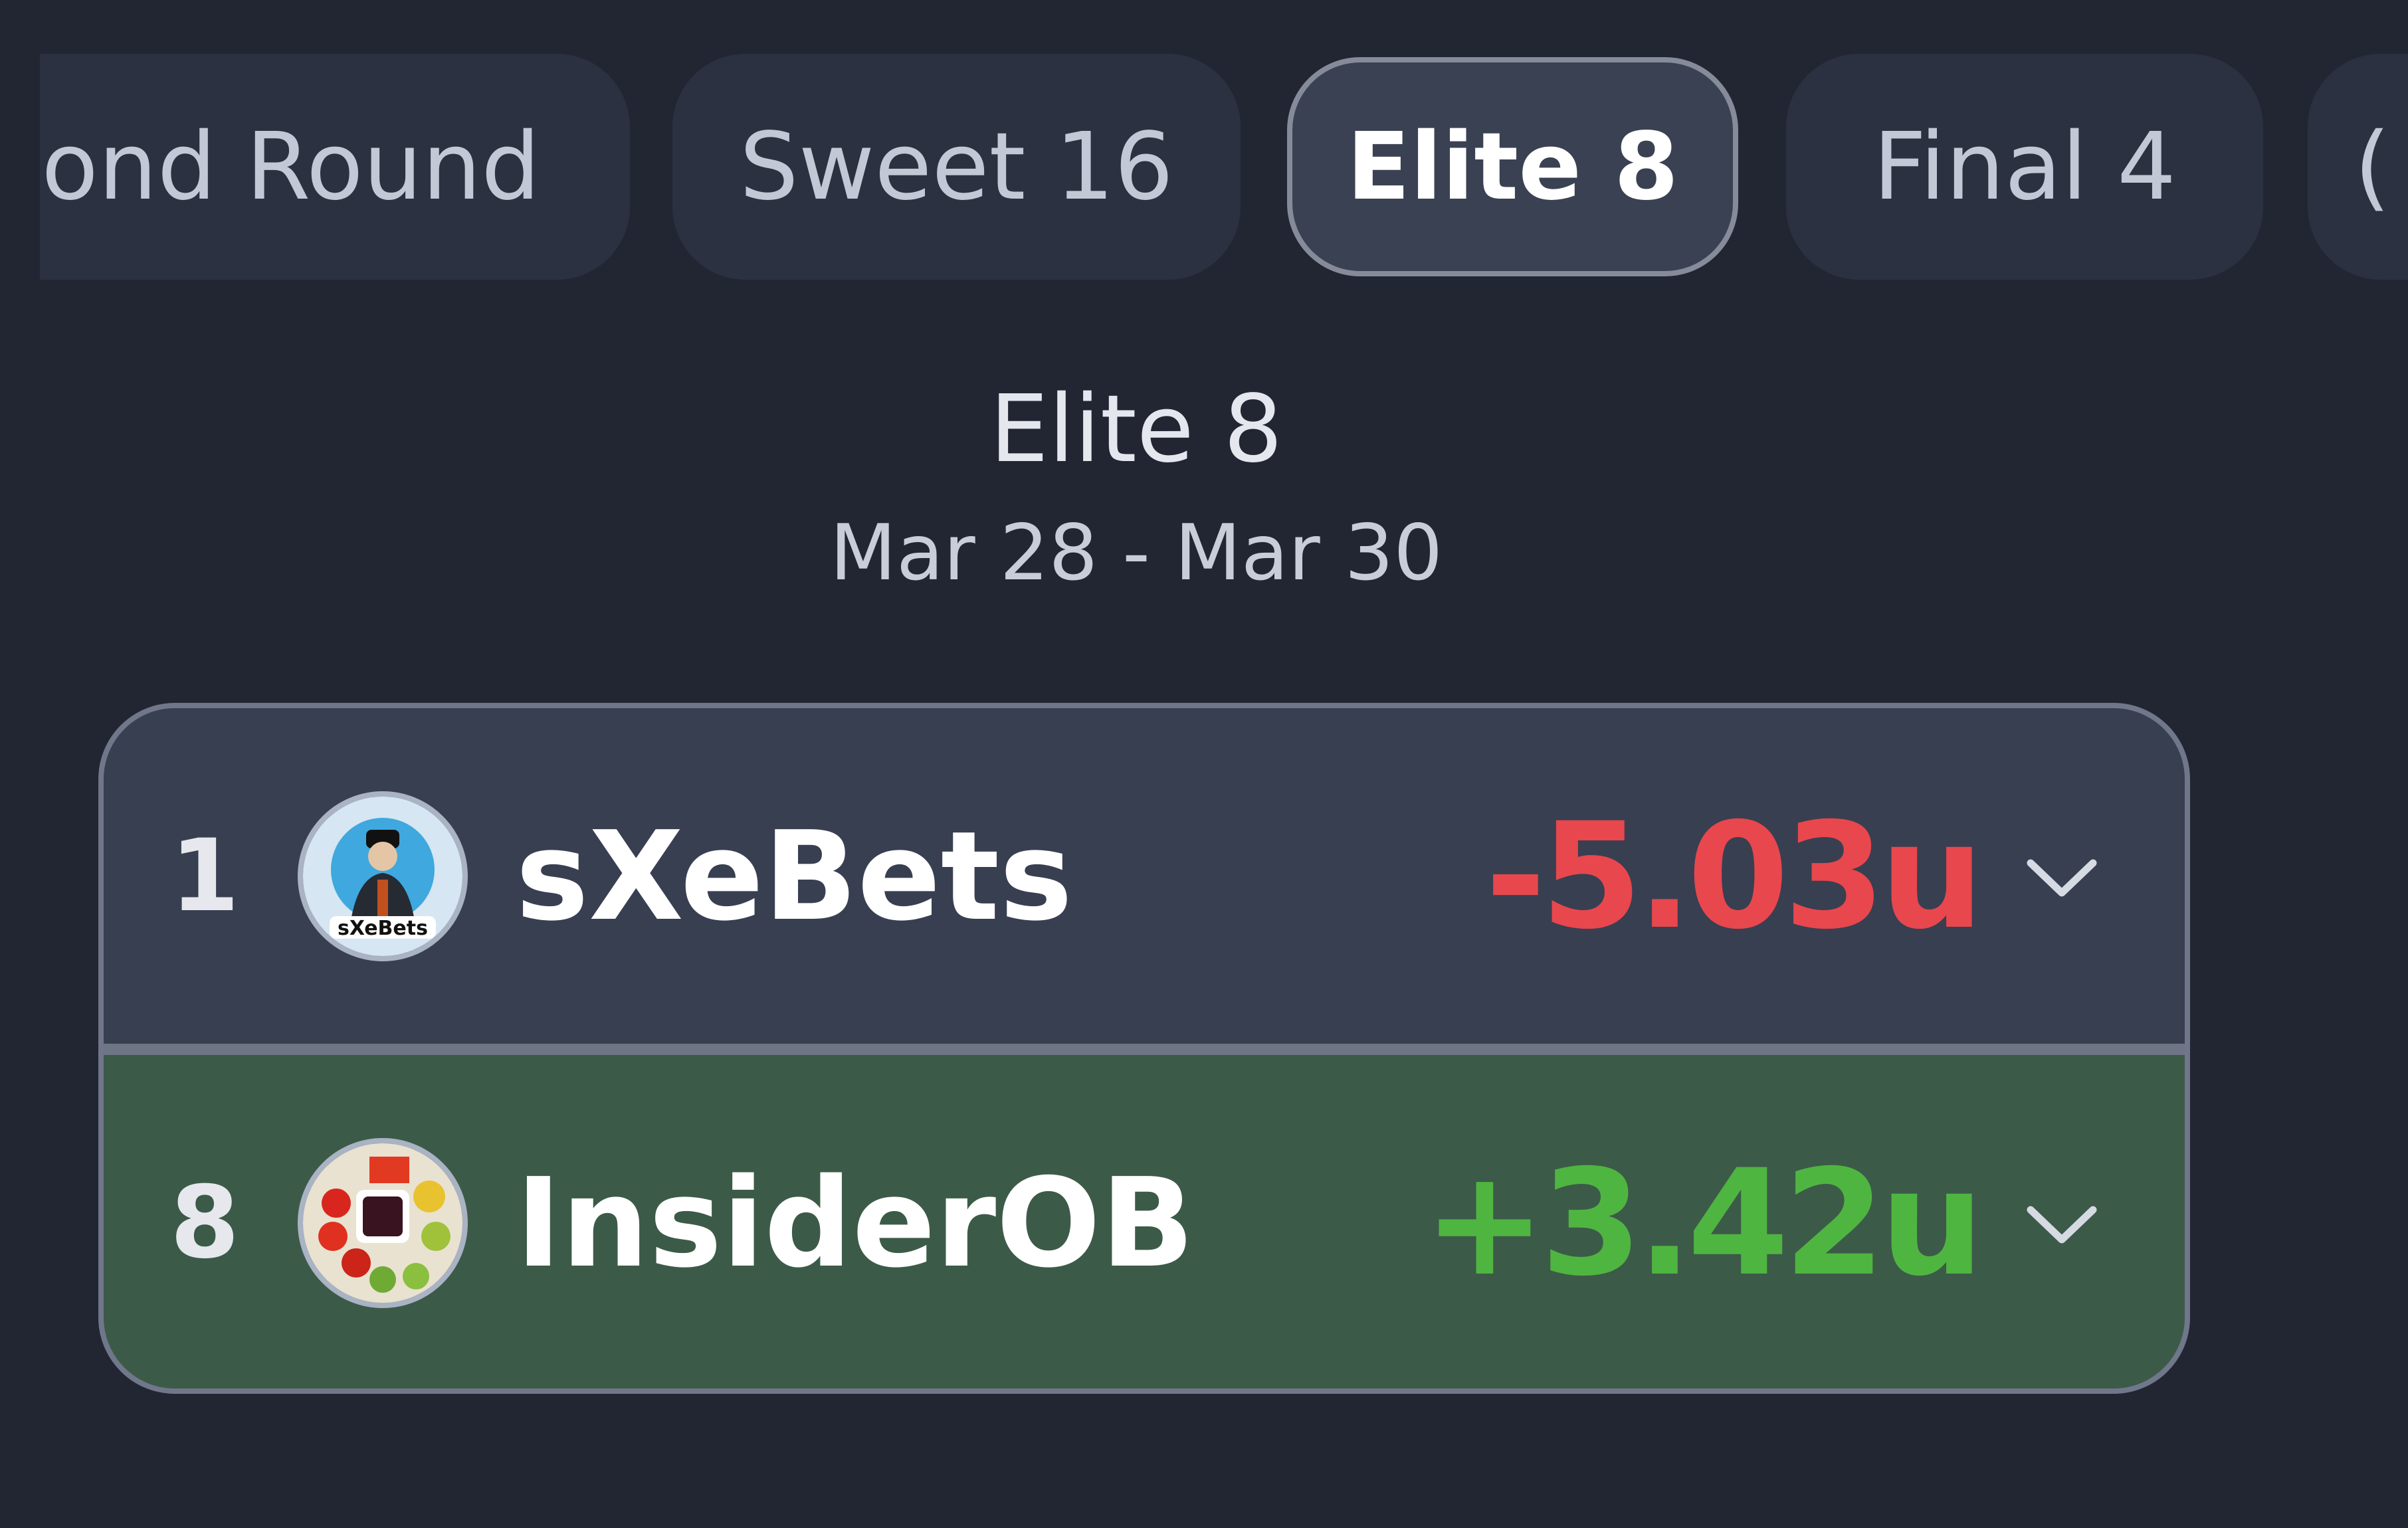 This screenshot has height=1528, width=2408. What do you see at coordinates (1703, 1222) in the screenshot?
I see `result-units: +3.42u` at bounding box center [1703, 1222].